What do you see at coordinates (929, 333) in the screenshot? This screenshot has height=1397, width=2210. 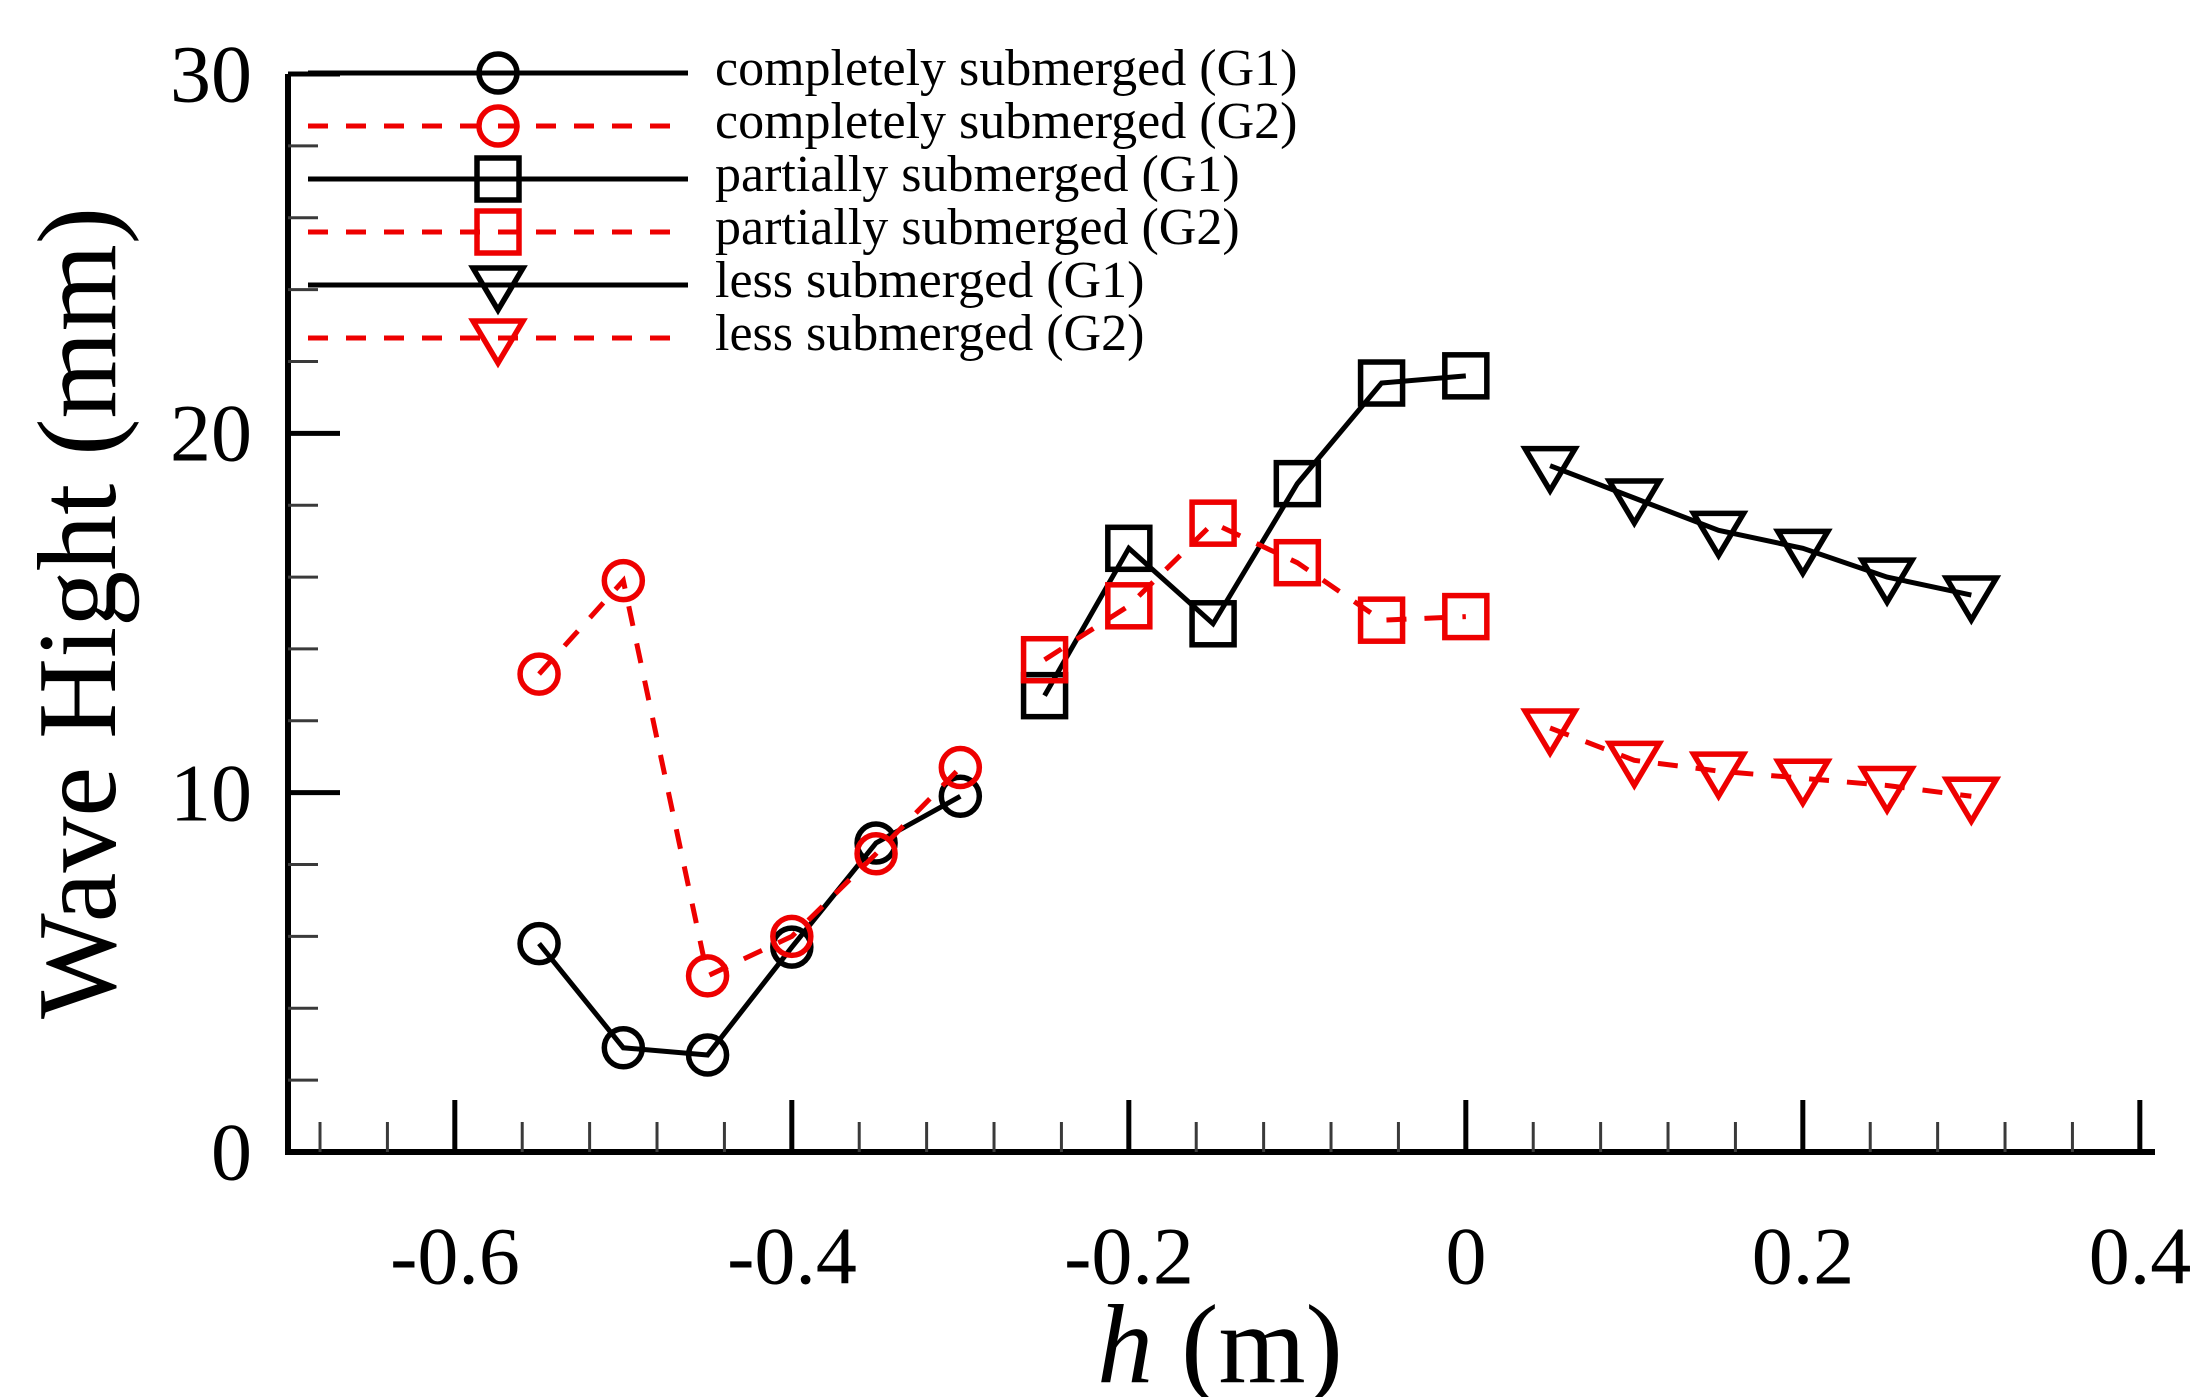 I see `legend-label-less-submerged-g2: less submerged (G2)` at bounding box center [929, 333].